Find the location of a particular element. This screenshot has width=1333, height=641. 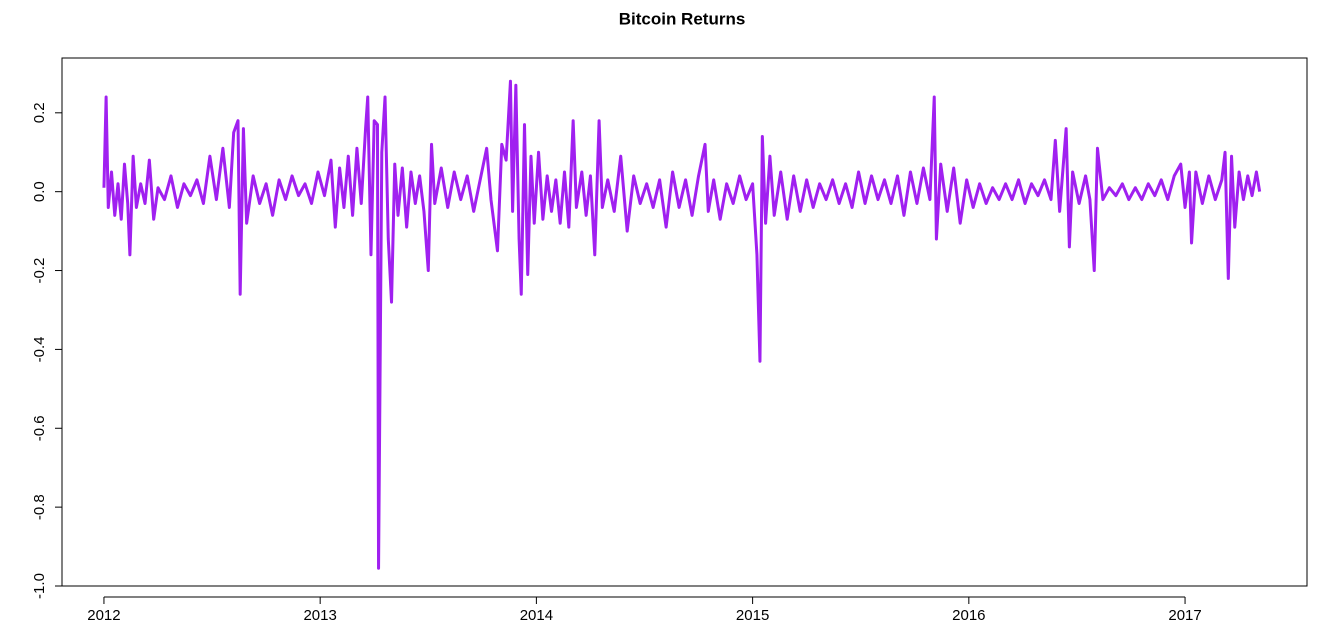

y-tick-label: -0.4 is located at coordinates (39, 349).